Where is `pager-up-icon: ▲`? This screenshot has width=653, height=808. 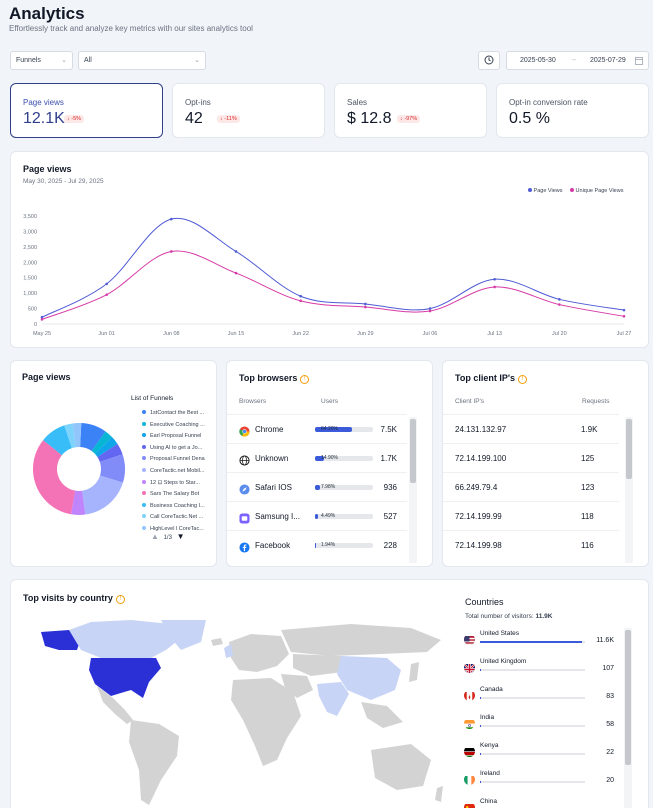
pager-up-icon: ▲ is located at coordinates (155, 536).